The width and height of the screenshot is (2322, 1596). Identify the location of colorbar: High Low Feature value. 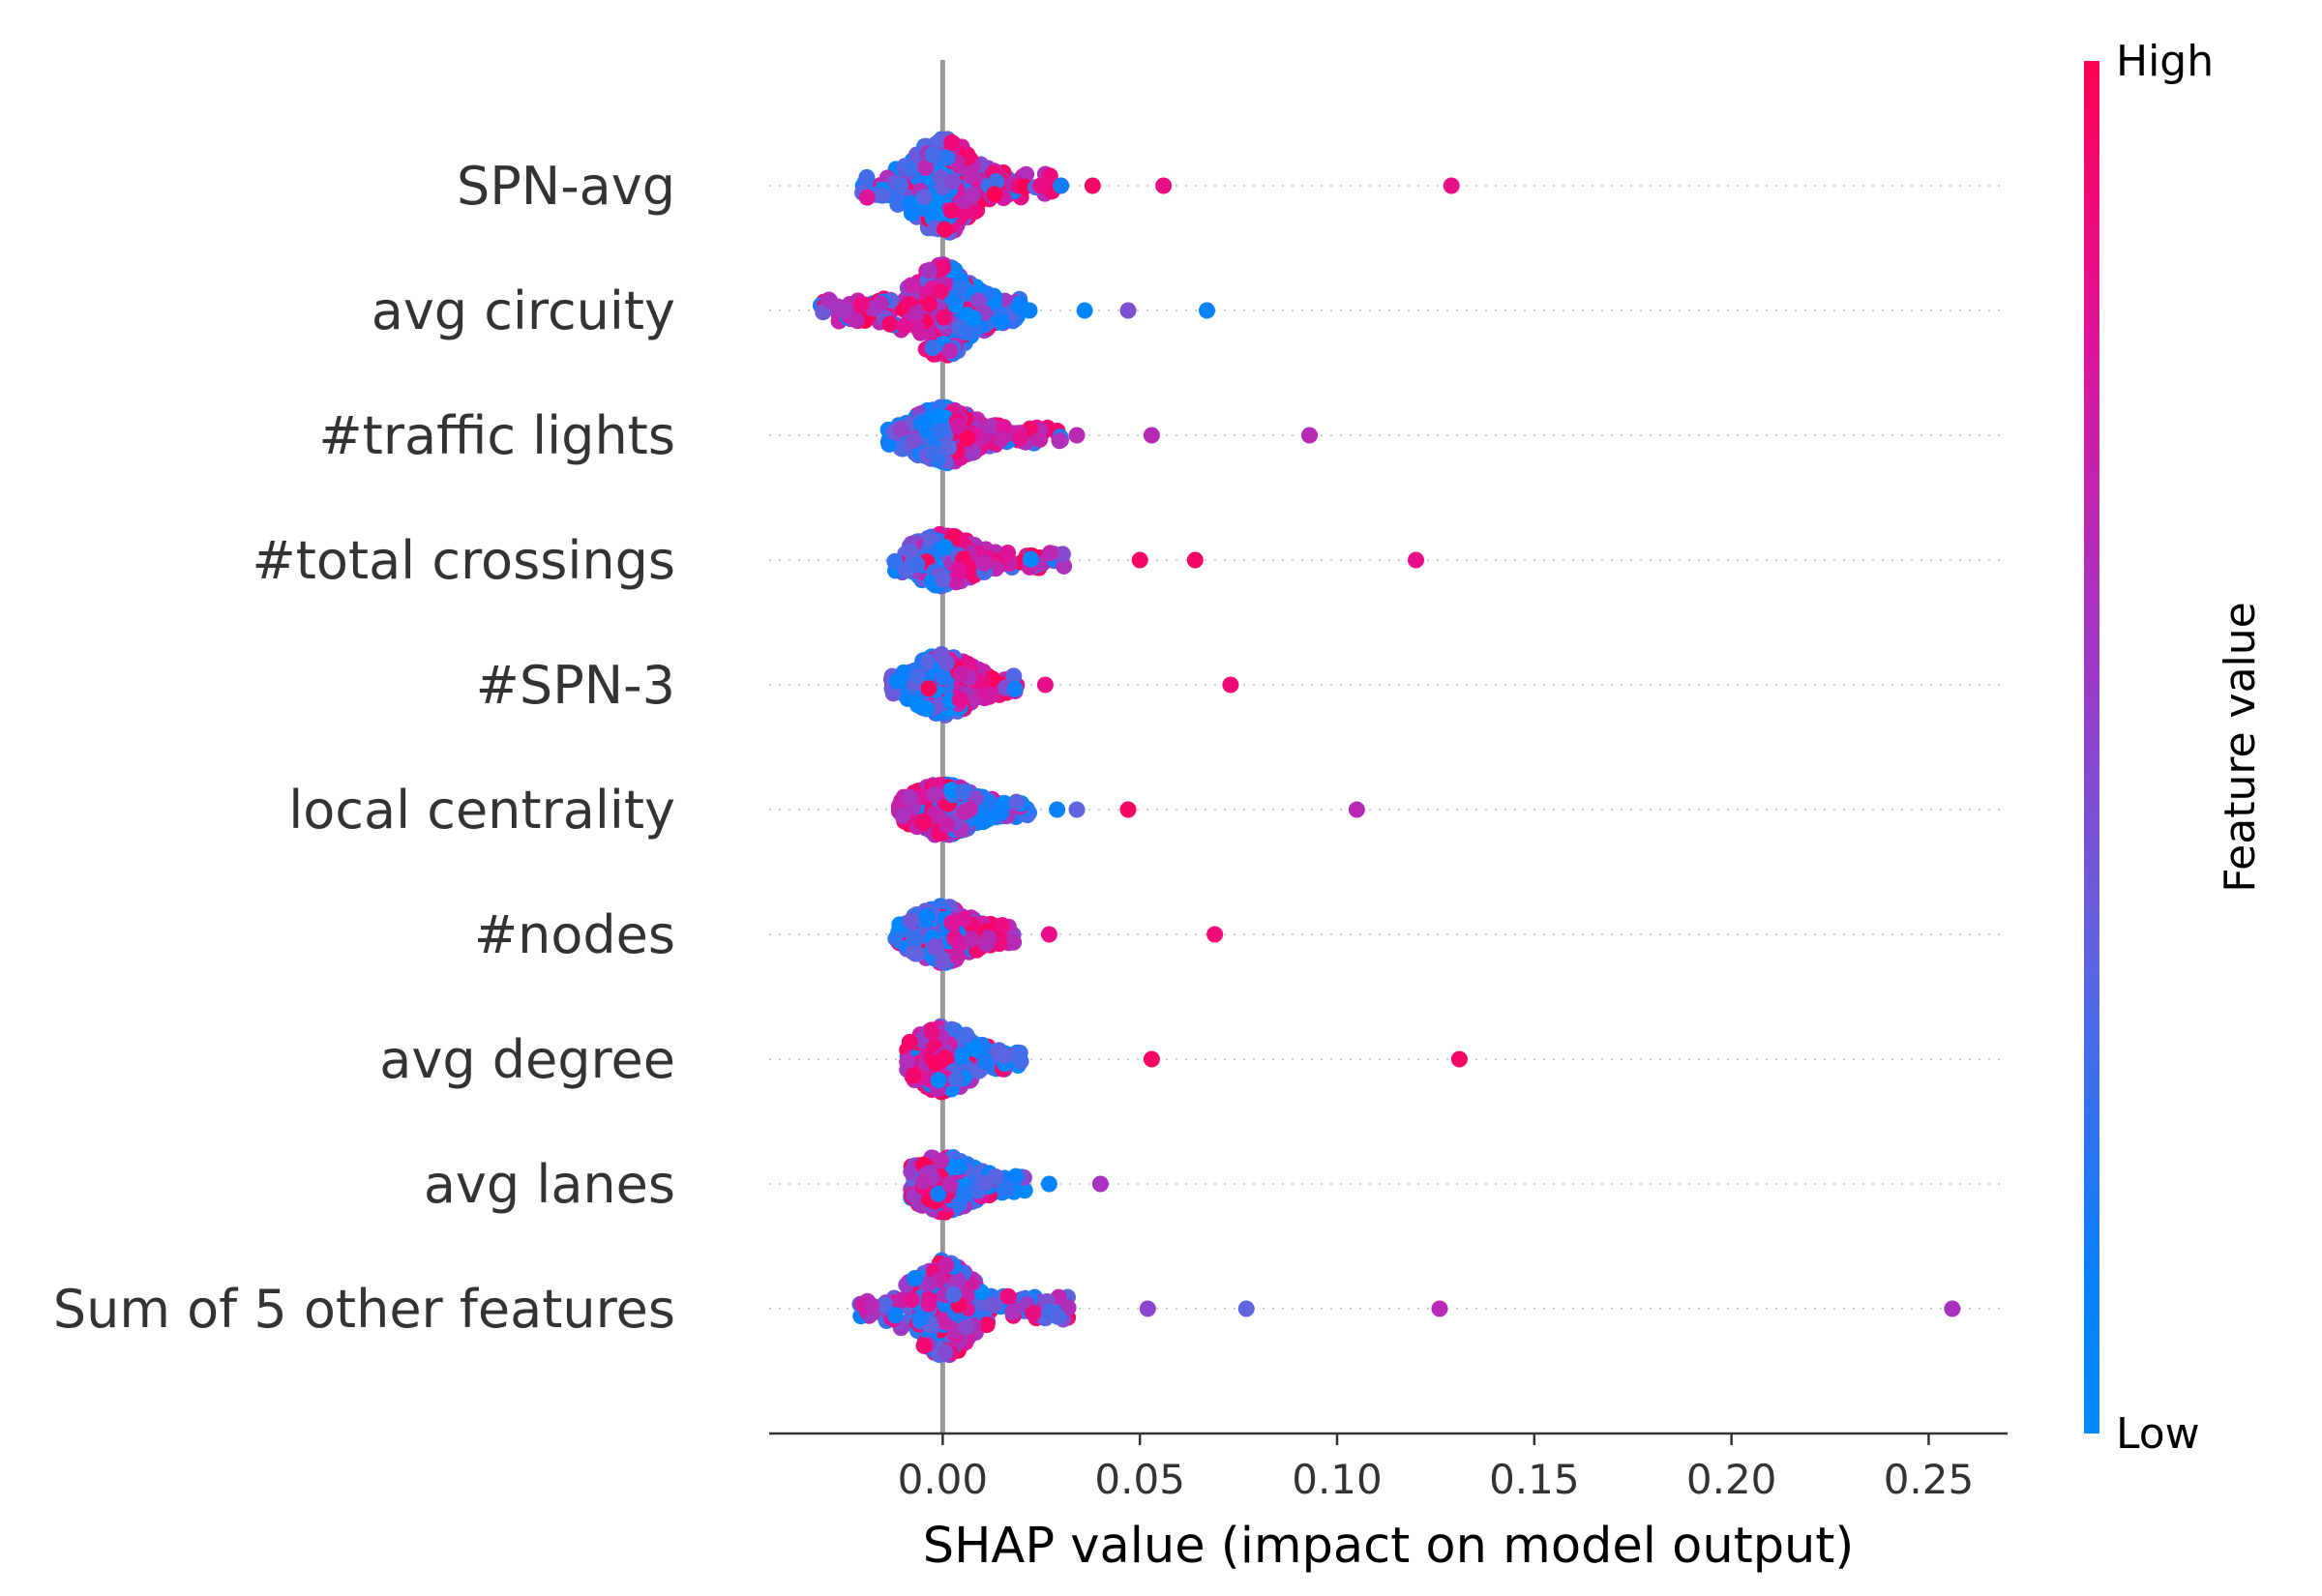
(2174, 748).